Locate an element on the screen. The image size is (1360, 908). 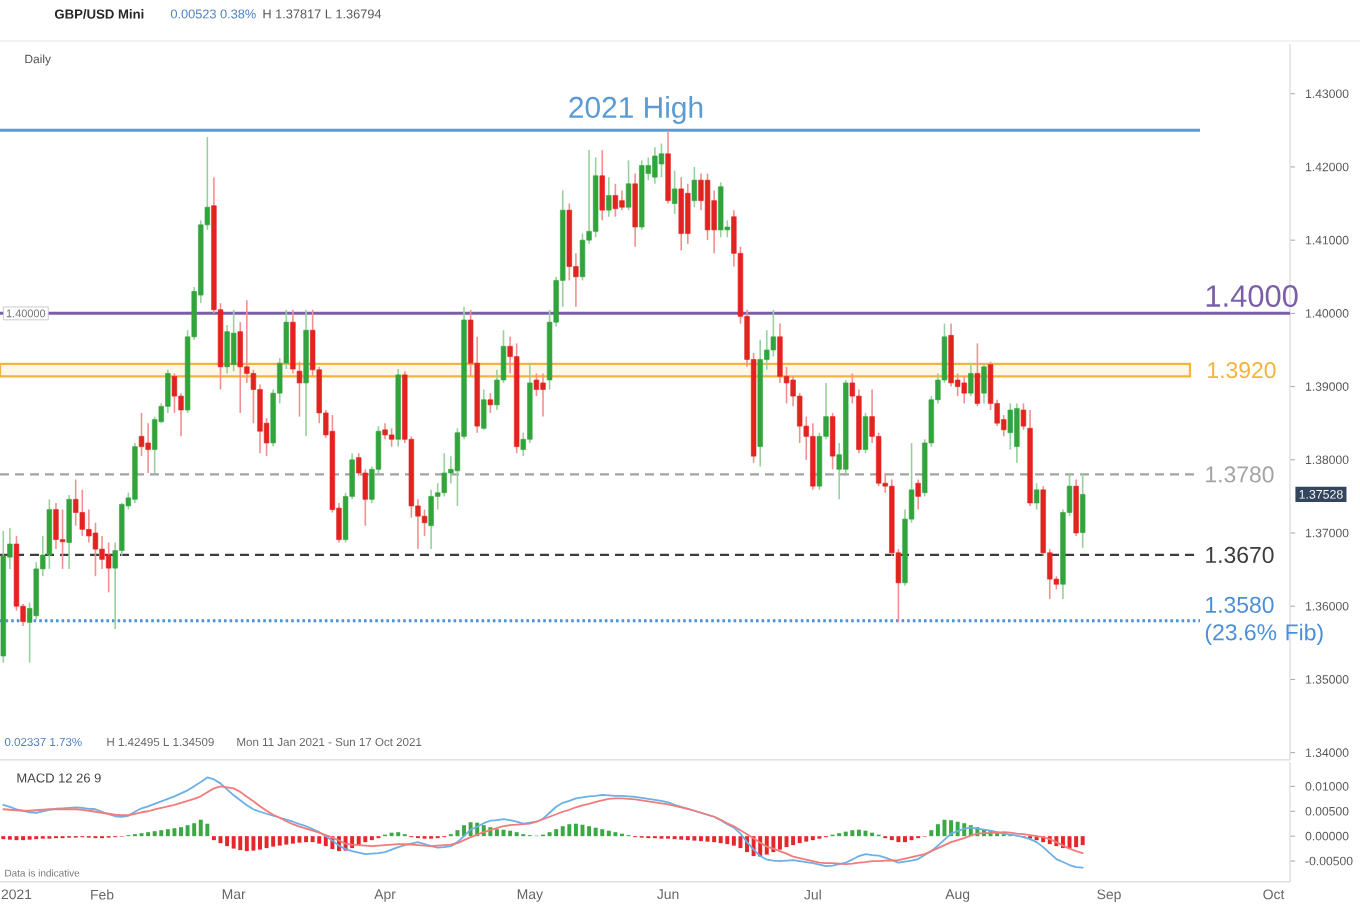
band-label: 1.3920 is located at coordinates (1242, 370).